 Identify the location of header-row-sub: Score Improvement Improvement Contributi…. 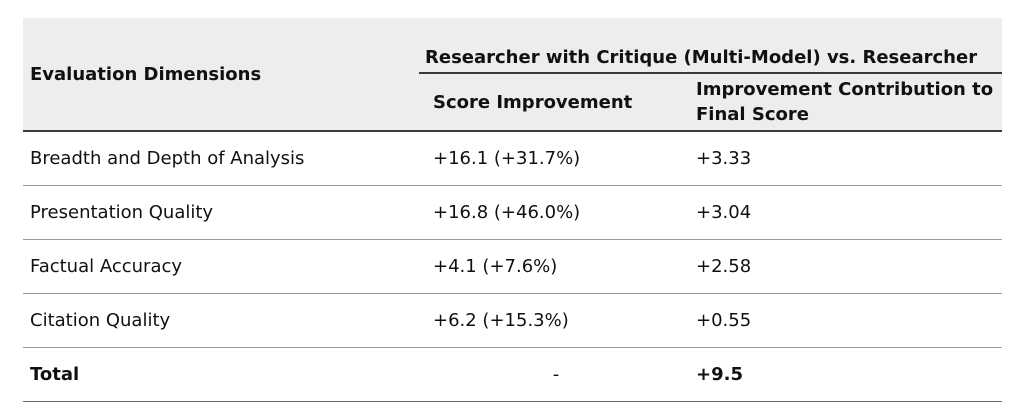
(513, 102).